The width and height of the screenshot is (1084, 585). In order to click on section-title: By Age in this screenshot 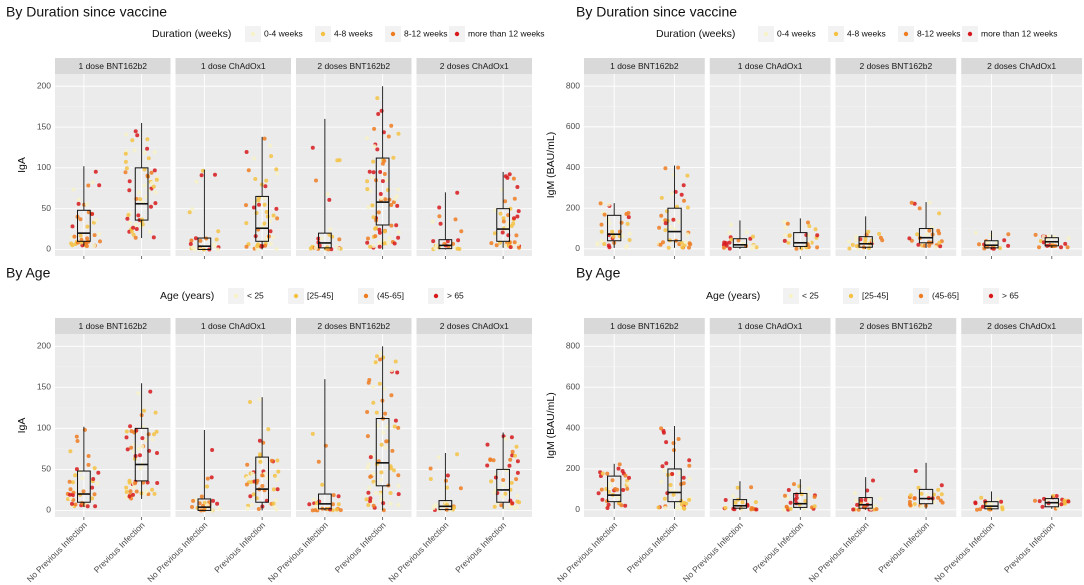, I will do `click(28, 273)`.